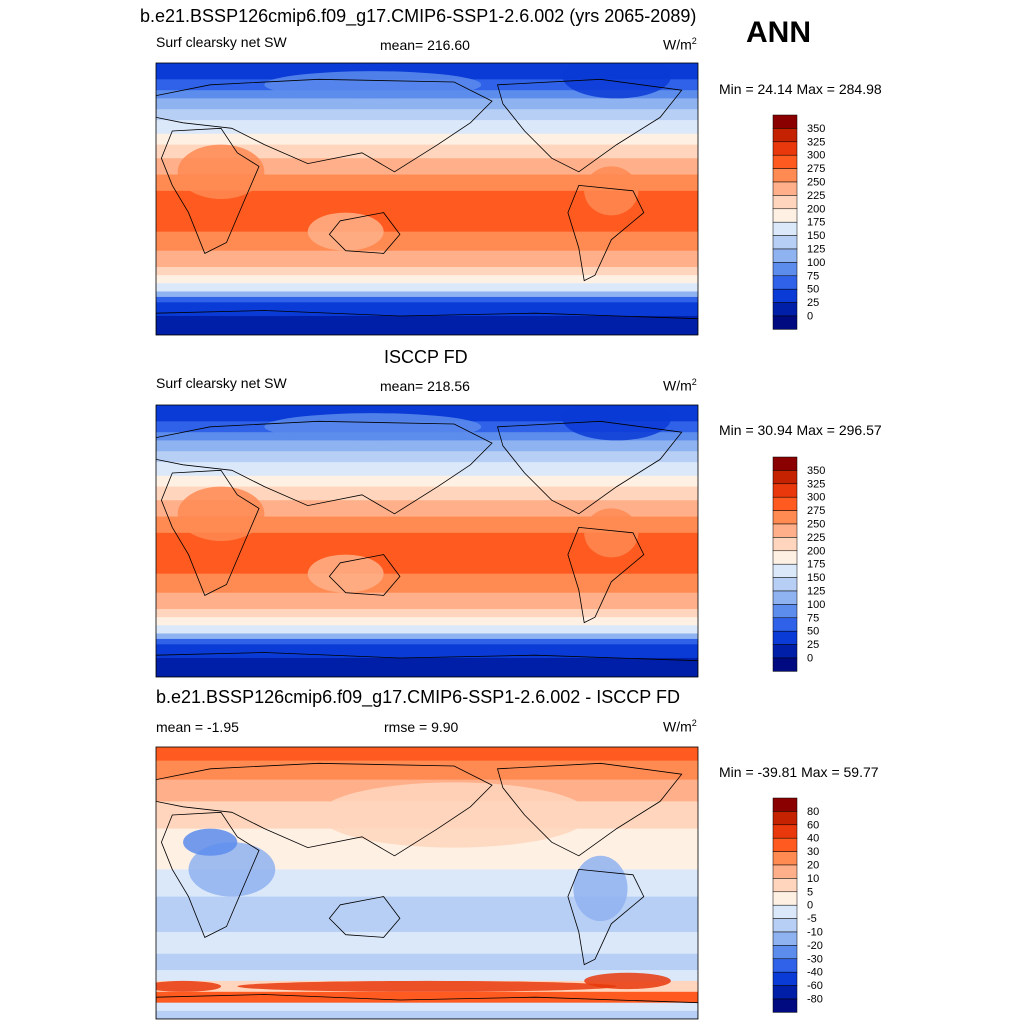 The image size is (1024, 1024). I want to click on season-label: ANN, so click(778, 32).